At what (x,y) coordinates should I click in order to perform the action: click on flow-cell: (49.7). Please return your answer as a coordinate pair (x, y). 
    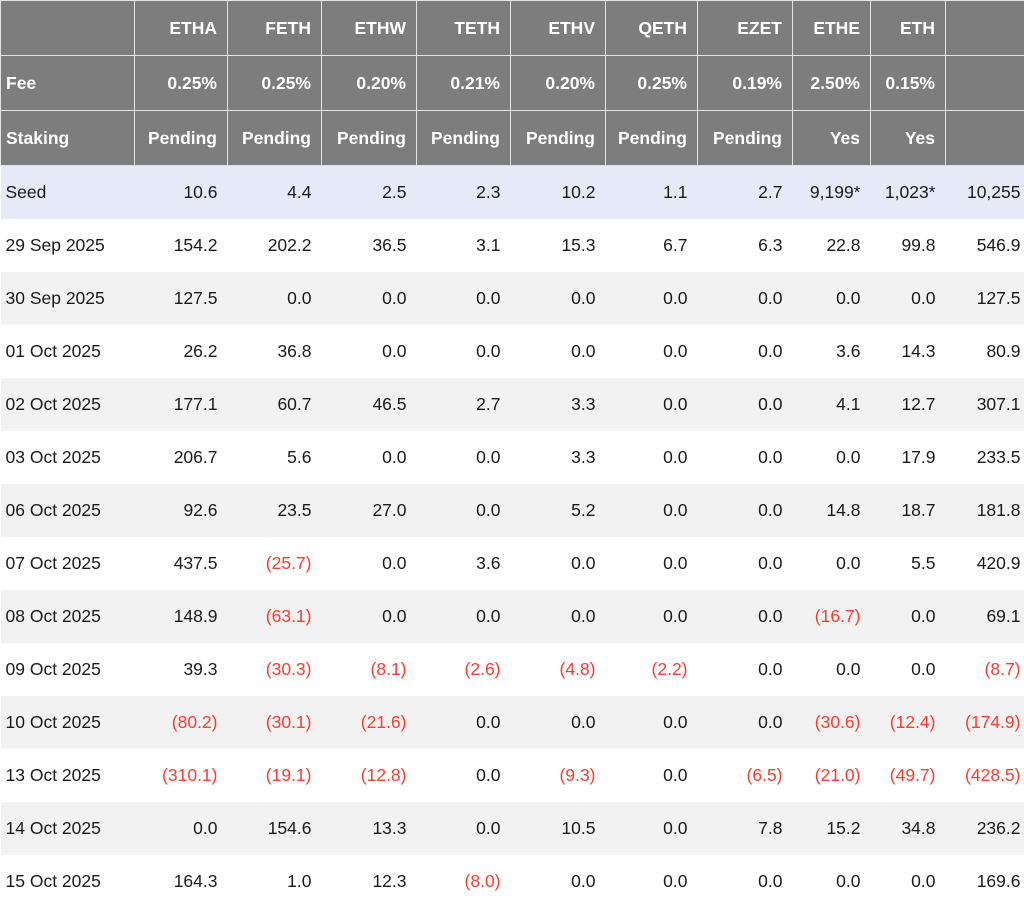
    Looking at the image, I should click on (912, 774).